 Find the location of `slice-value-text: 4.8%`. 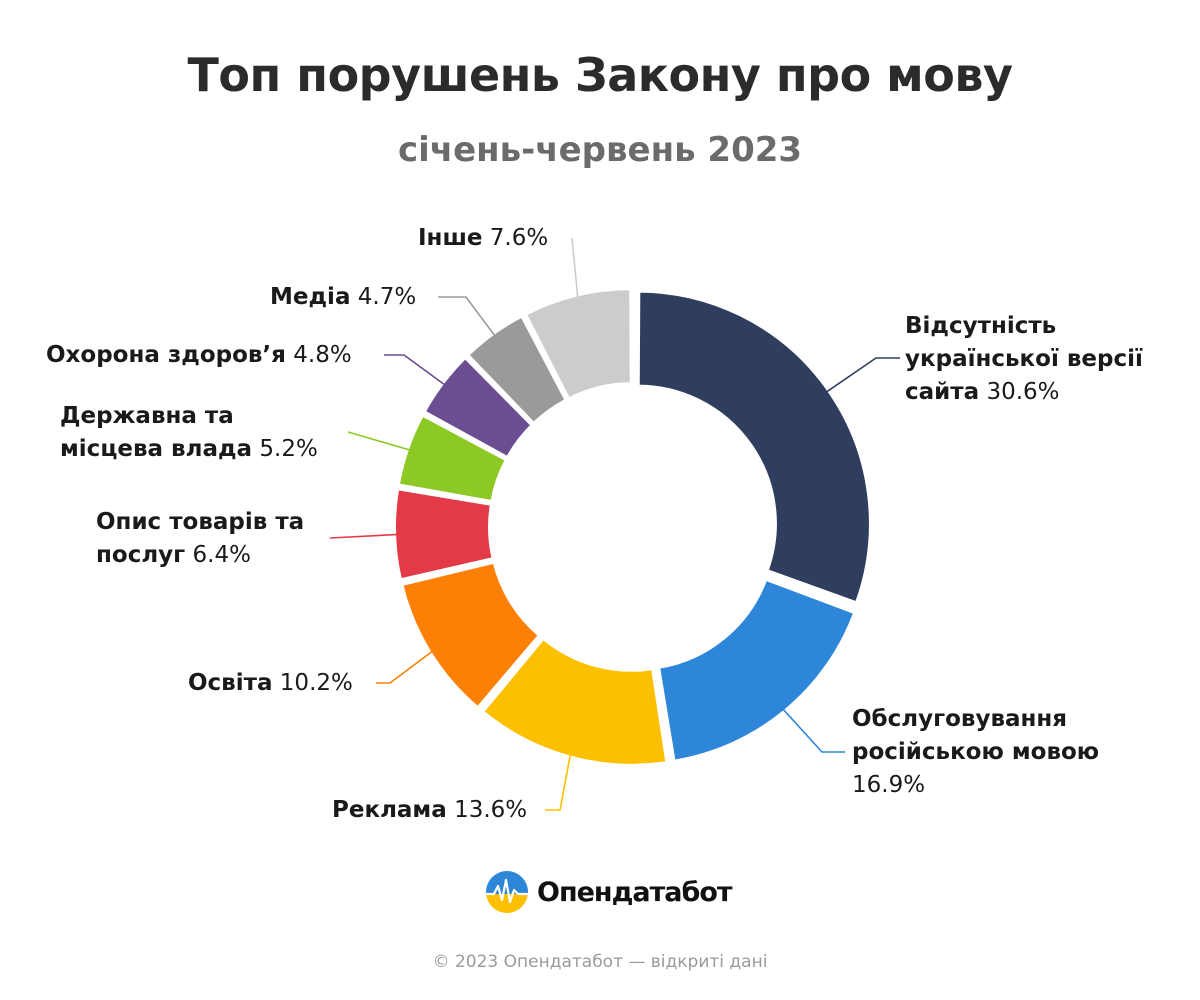

slice-value-text: 4.8% is located at coordinates (322, 355).